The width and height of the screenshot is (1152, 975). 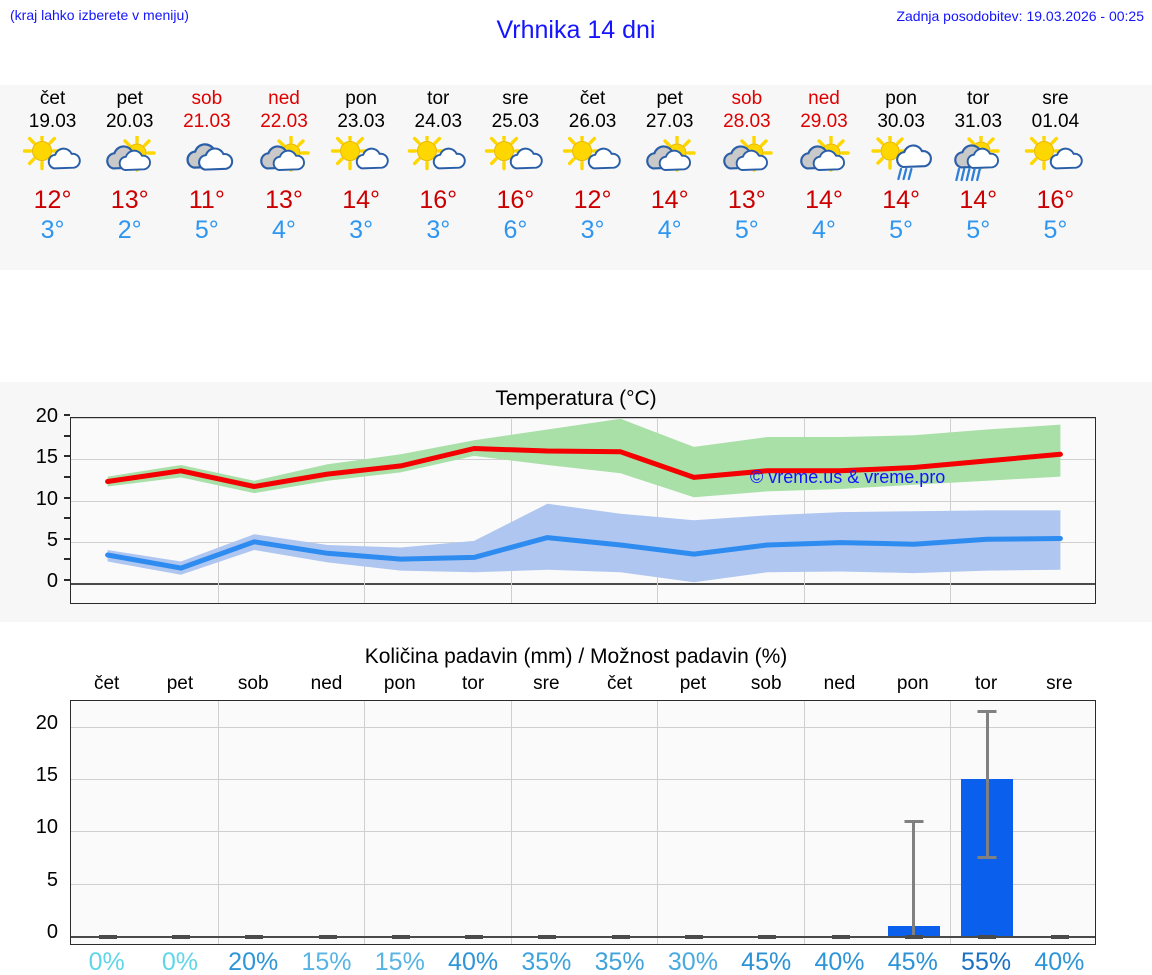 I want to click on day-column: ned 29.03 14° 4°, so click(x=823, y=177).